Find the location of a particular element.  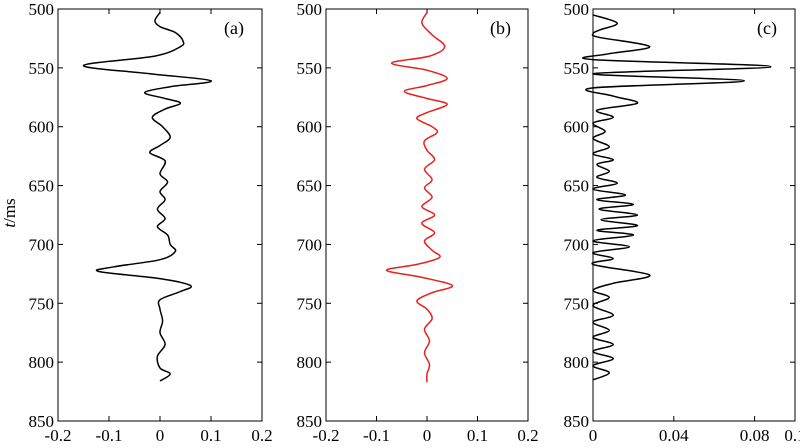

y-axis-title: t/ms is located at coordinates (9, 212).